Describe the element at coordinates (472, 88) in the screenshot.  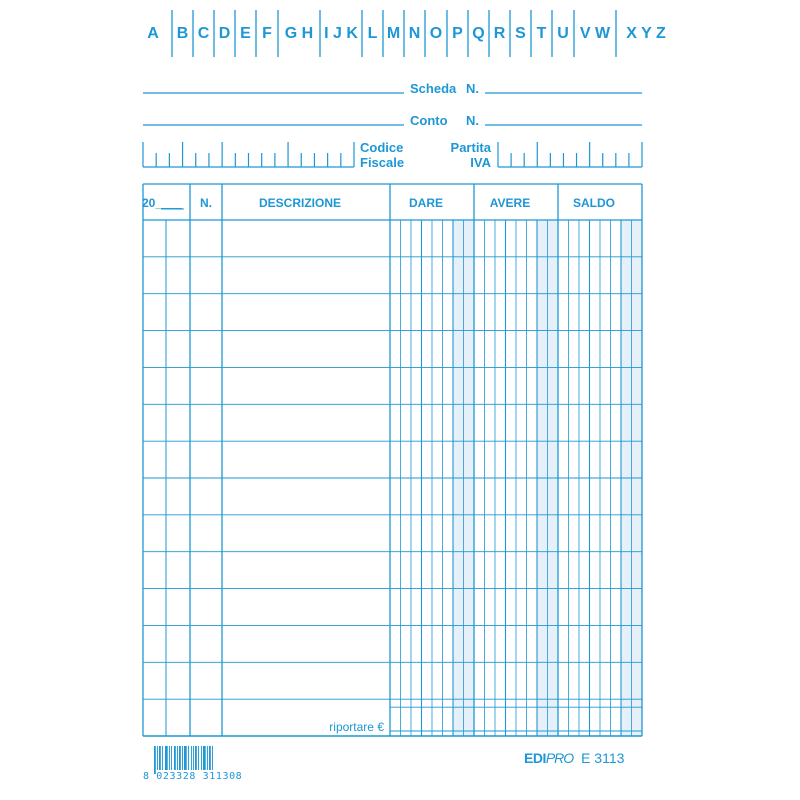
I see `scheda-number-label: N.` at that location.